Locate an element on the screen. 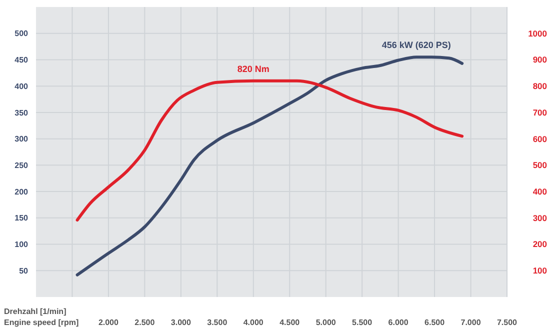 The image size is (550, 333). y2-tick-label: 1000 is located at coordinates (538, 33).